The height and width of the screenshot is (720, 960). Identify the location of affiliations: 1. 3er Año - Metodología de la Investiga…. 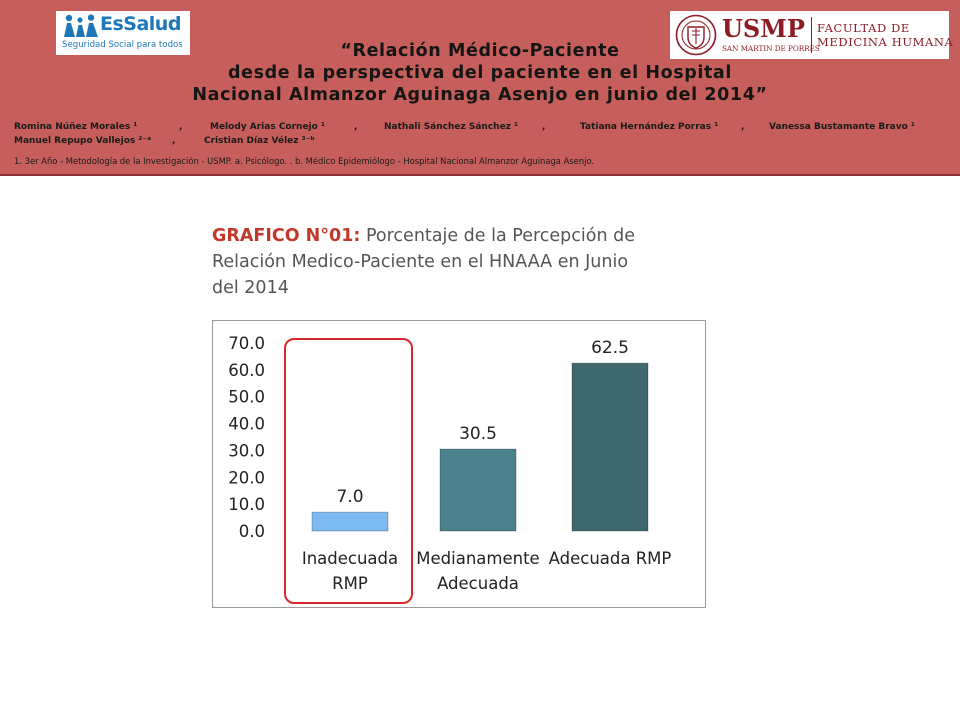
(304, 161).